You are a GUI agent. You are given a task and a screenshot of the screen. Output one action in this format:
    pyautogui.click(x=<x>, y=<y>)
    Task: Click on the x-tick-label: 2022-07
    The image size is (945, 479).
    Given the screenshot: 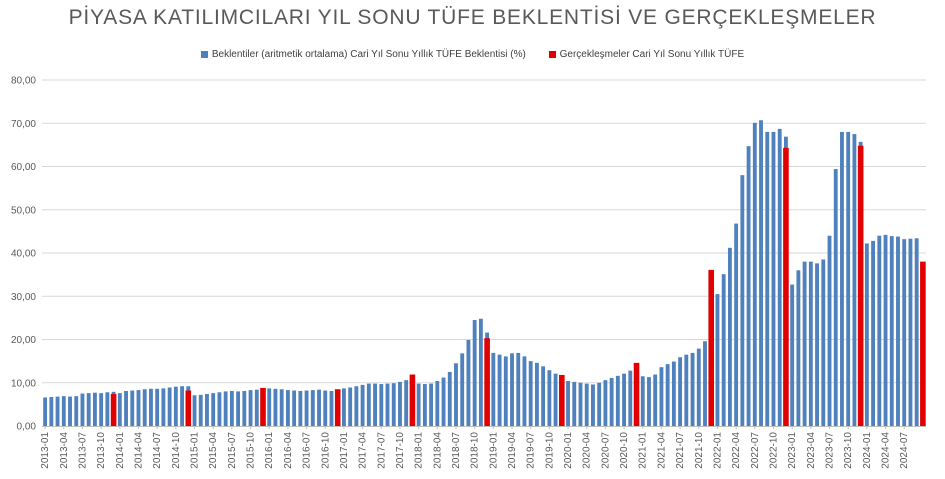 What is the action you would take?
    pyautogui.click(x=755, y=450)
    